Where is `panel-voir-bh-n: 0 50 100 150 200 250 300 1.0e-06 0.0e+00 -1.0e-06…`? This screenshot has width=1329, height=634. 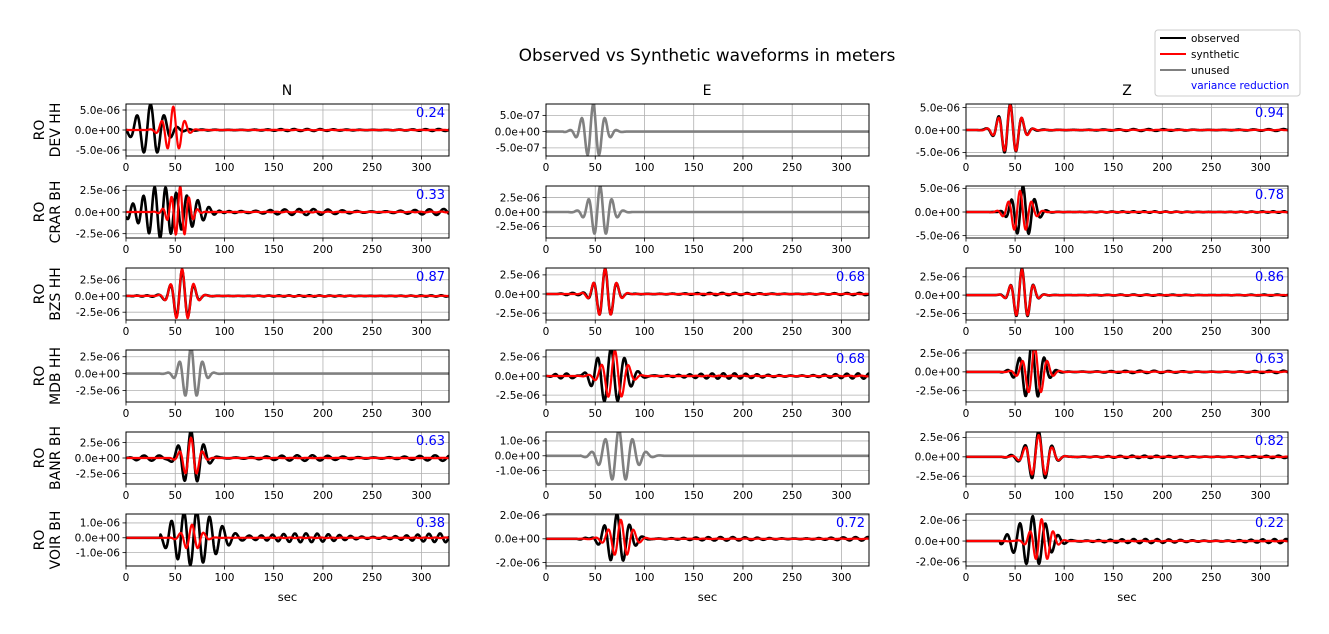 panel-voir-bh-n: 0 50 100 150 200 250 300 1.0e-06 0.0e+00 -1.0e-06… is located at coordinates (262, 558).